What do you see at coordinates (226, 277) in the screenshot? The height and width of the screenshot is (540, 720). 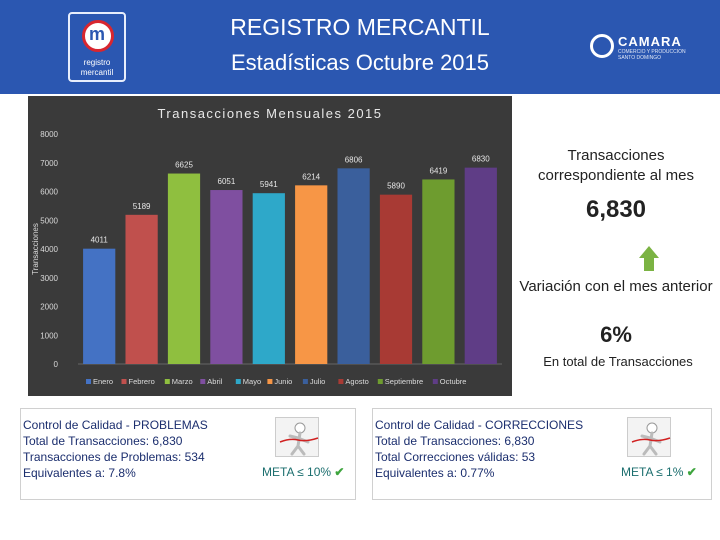 I see `bar-abril` at bounding box center [226, 277].